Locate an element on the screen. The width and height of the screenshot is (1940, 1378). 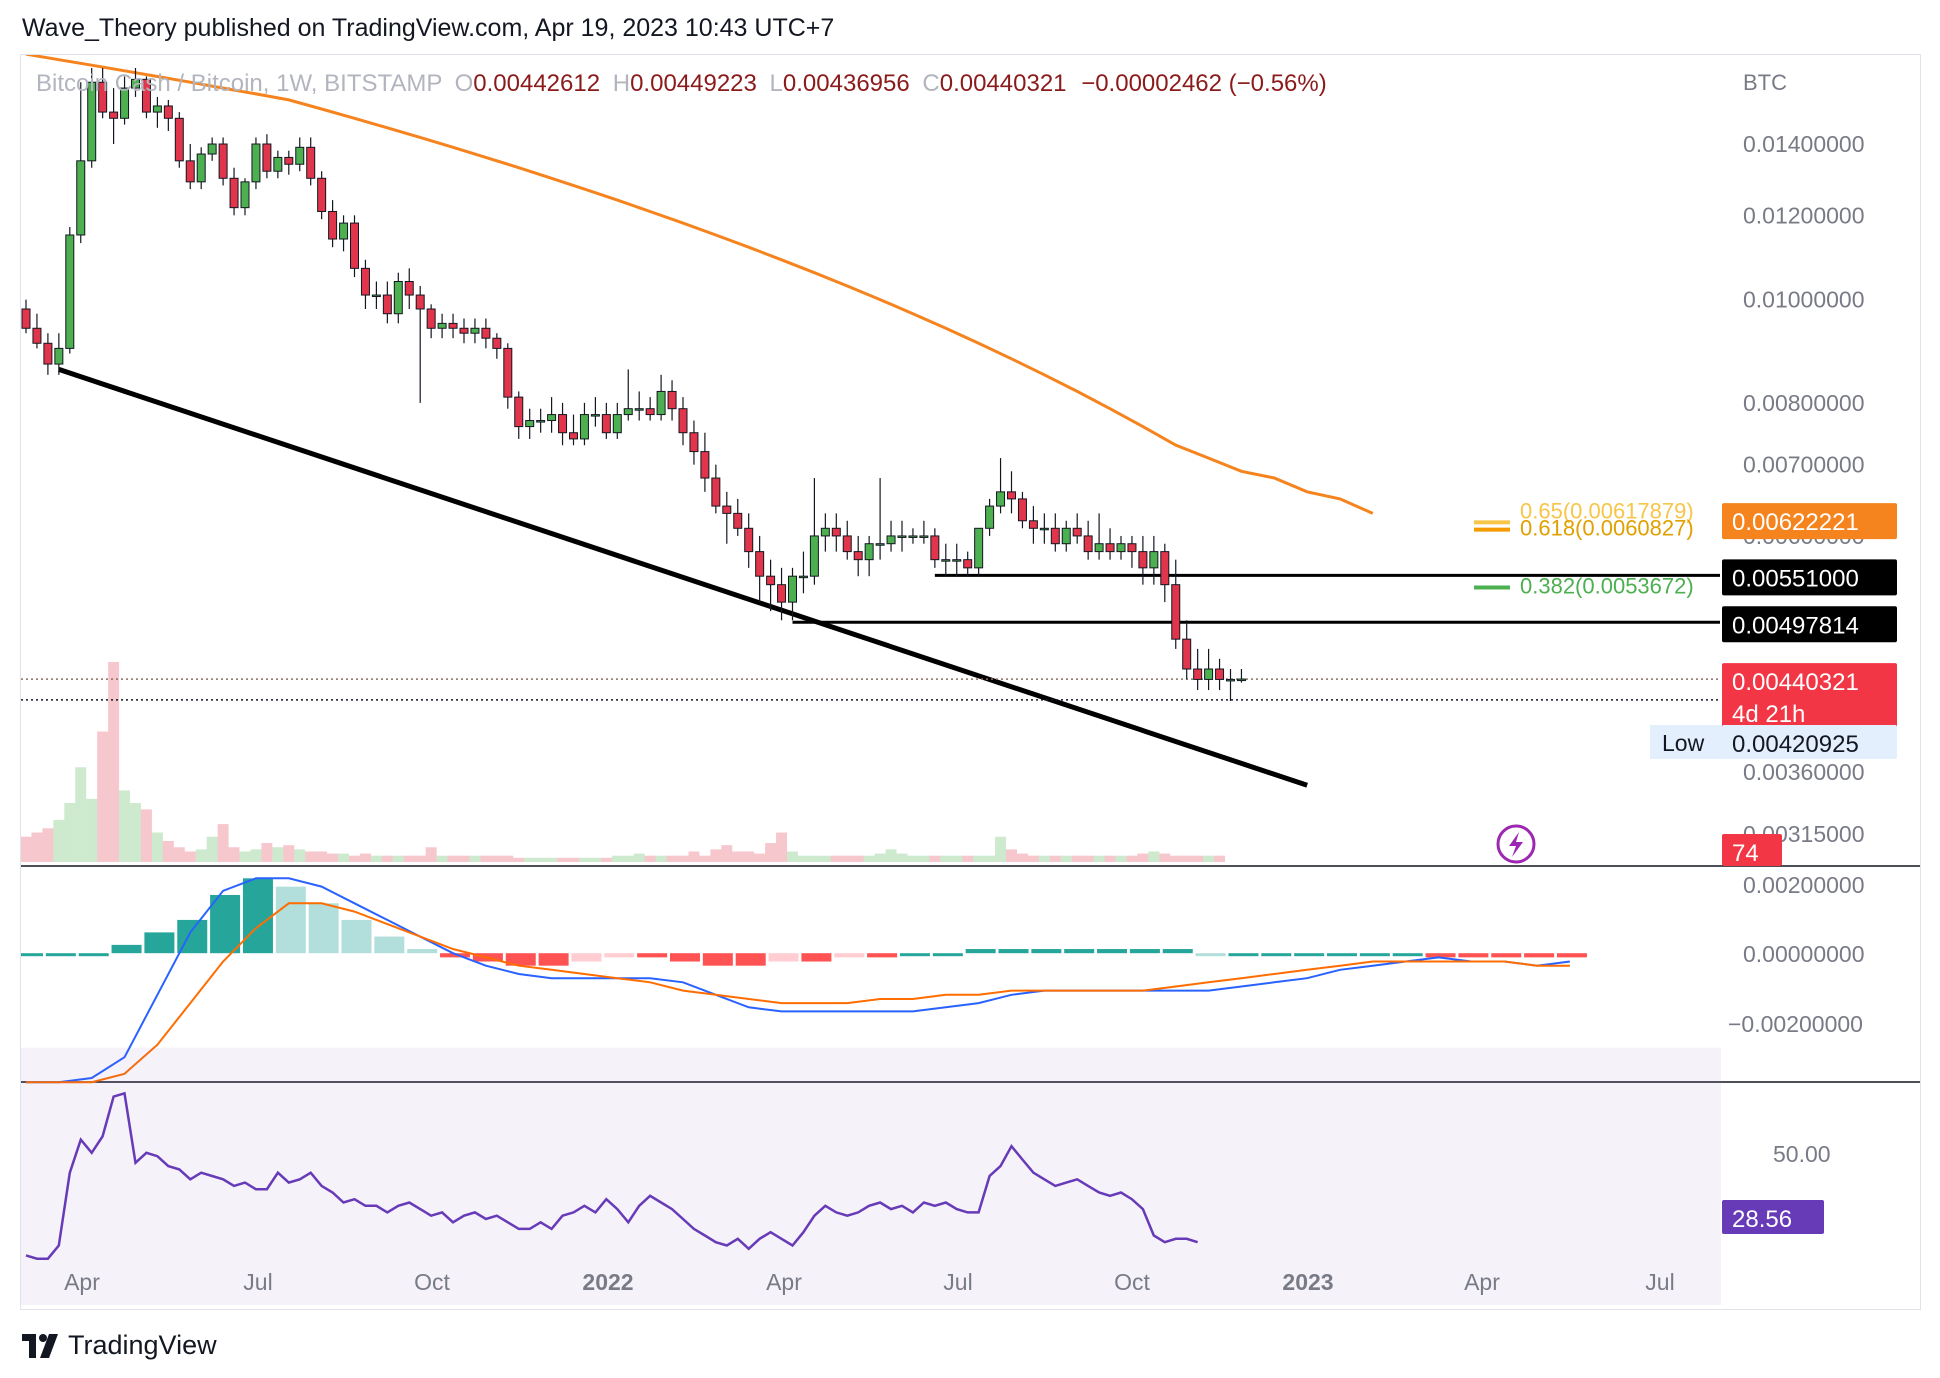
fib-382-label: 0.382(0.0053672) is located at coordinates (1607, 585).